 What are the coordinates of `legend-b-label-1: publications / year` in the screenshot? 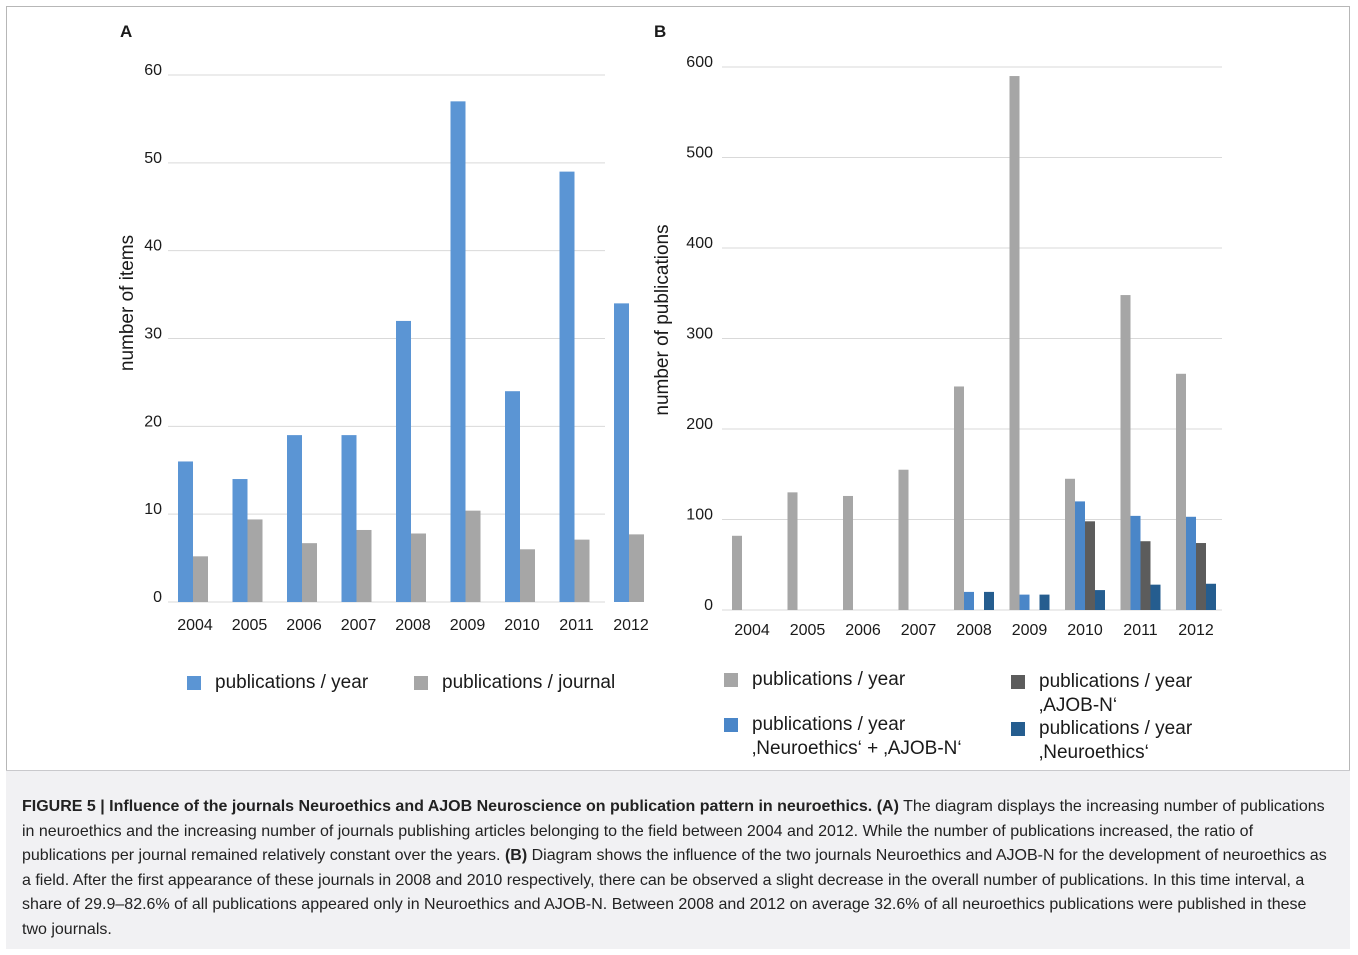 It's located at (829, 679).